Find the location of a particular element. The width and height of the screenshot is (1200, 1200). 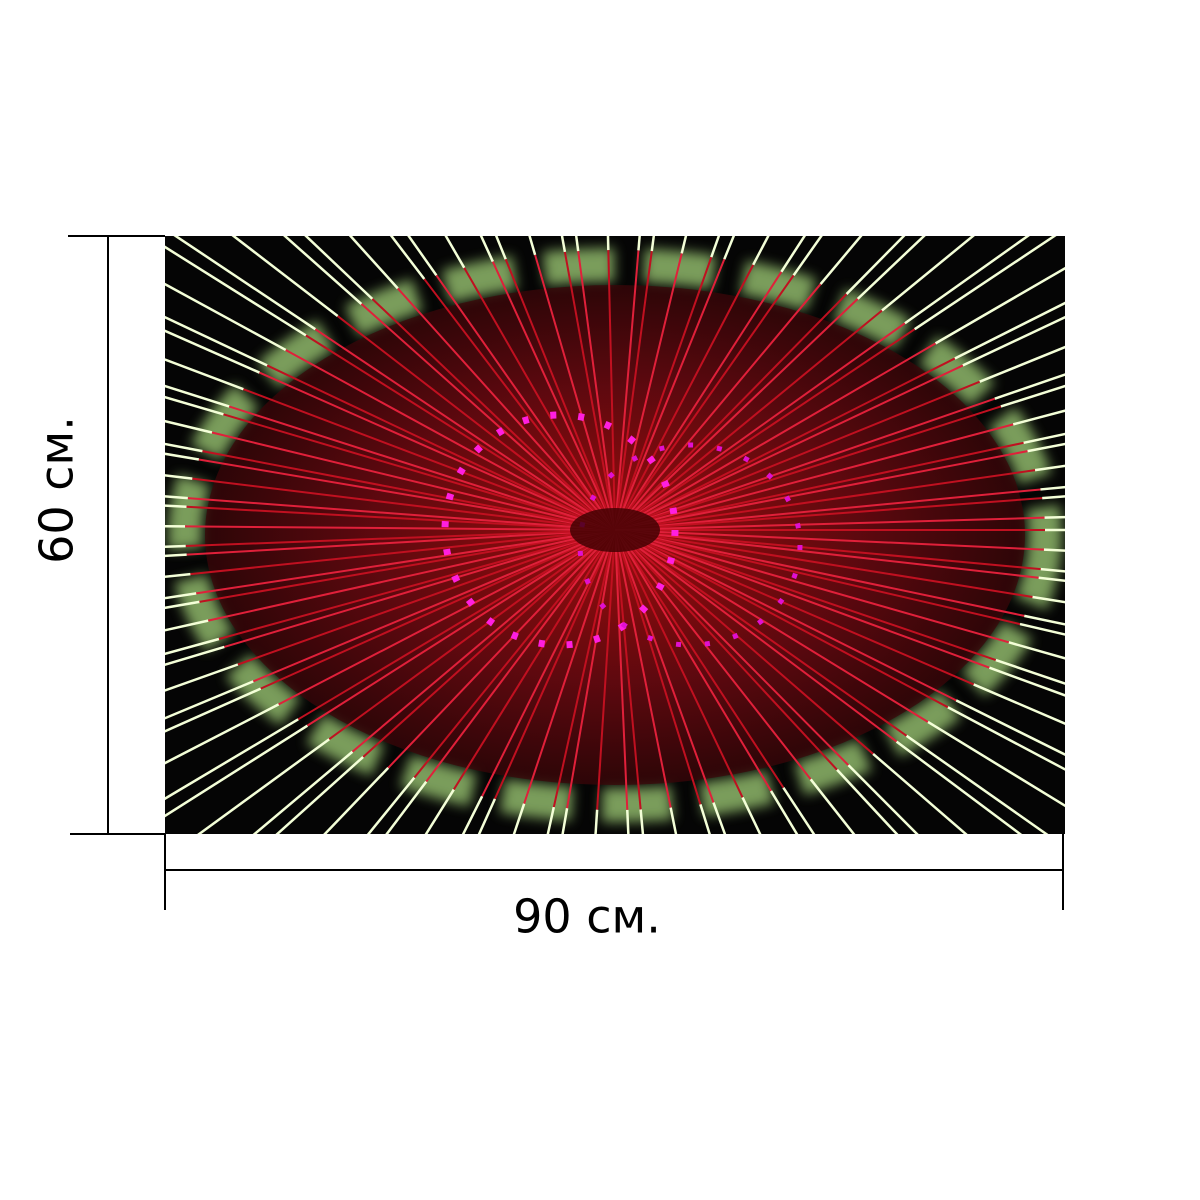

center is located at coordinates (615, 530).